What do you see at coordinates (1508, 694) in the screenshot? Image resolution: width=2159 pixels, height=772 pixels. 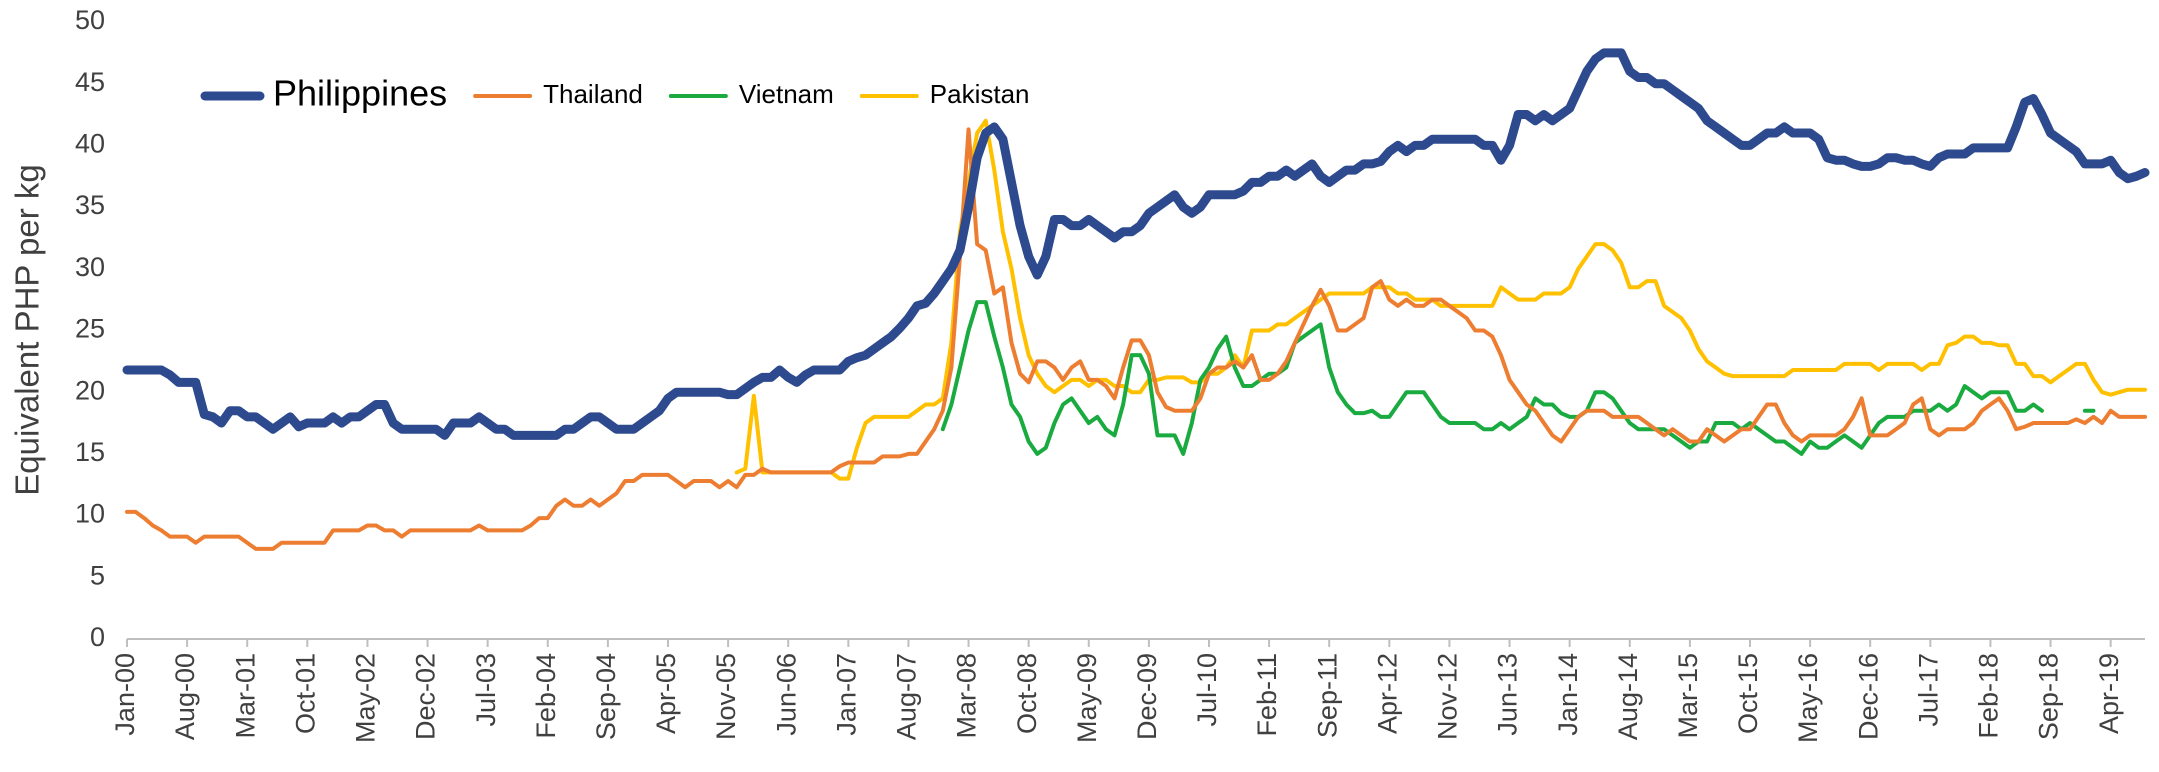 I see `x-tick-label: Jun-13` at bounding box center [1508, 694].